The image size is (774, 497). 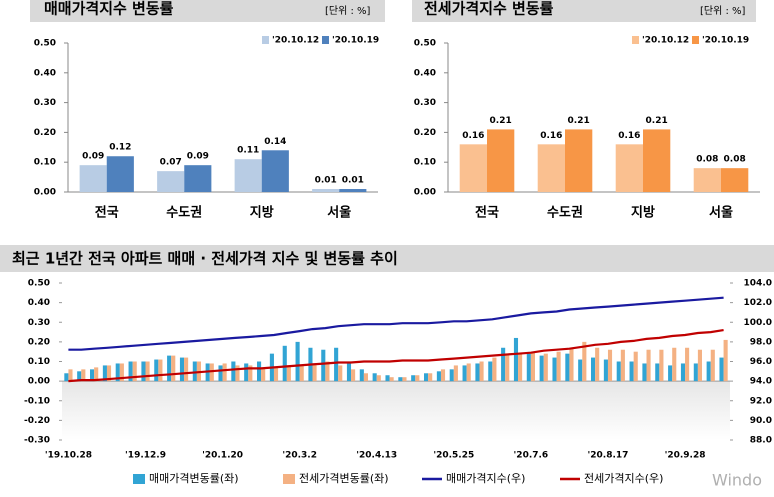 What do you see at coordinates (758, 284) in the screenshot?
I see `y2-tick-label: 104.0` at bounding box center [758, 284].